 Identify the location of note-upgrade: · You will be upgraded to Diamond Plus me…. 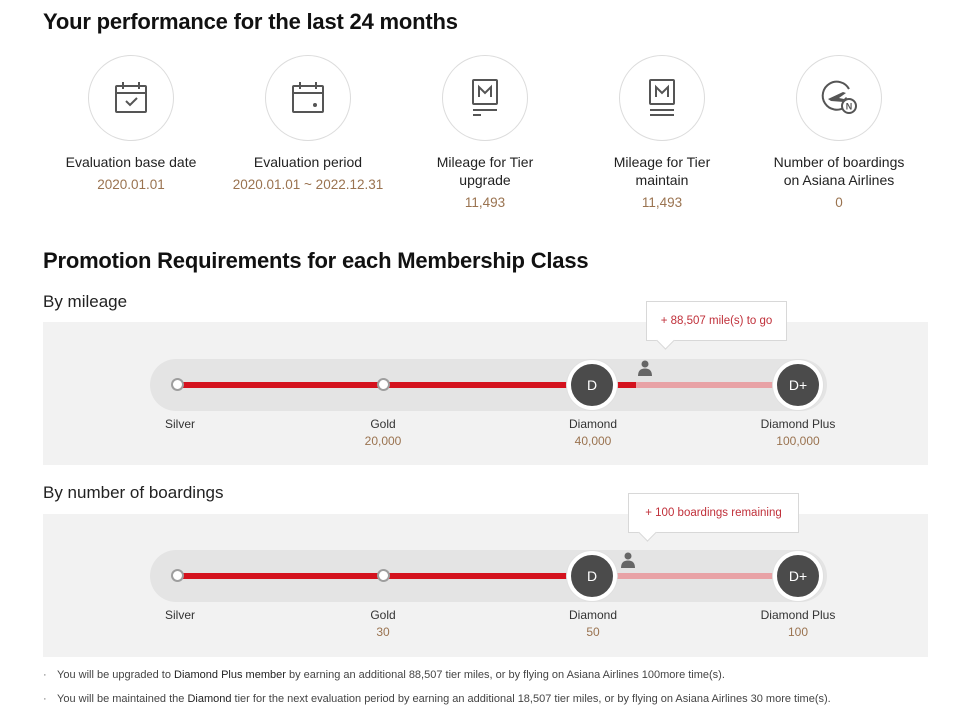
(384, 675).